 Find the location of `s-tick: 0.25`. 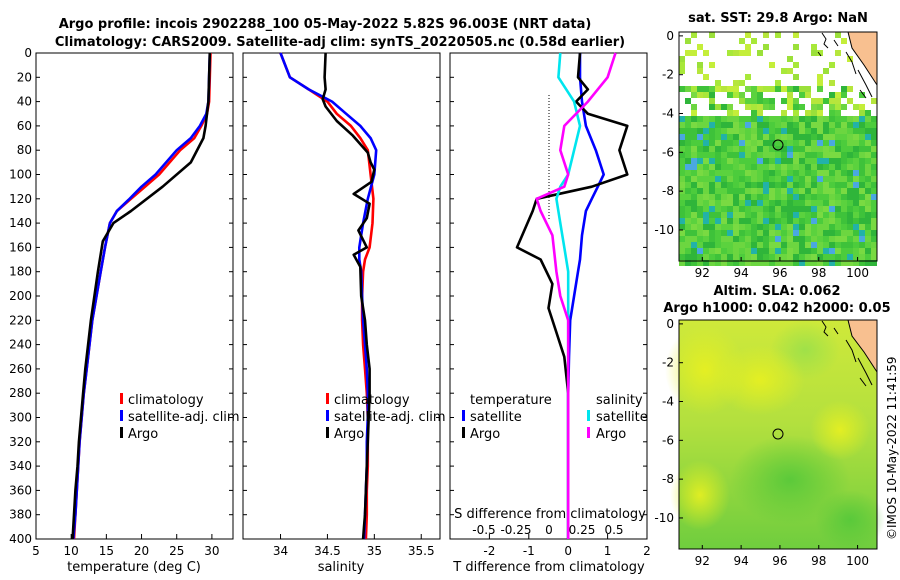

s-tick: 0.25 is located at coordinates (582, 530).